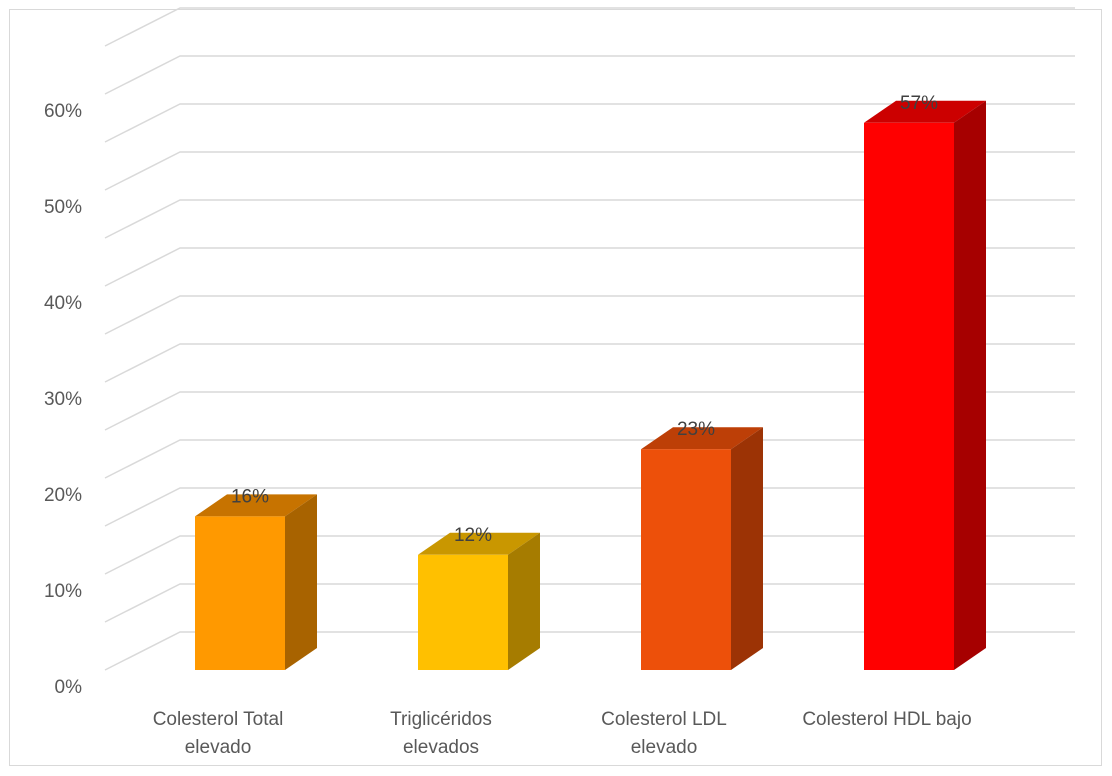 This screenshot has height=776, width=1112. I want to click on x-category-label: Colesterol Total, so click(218, 719).